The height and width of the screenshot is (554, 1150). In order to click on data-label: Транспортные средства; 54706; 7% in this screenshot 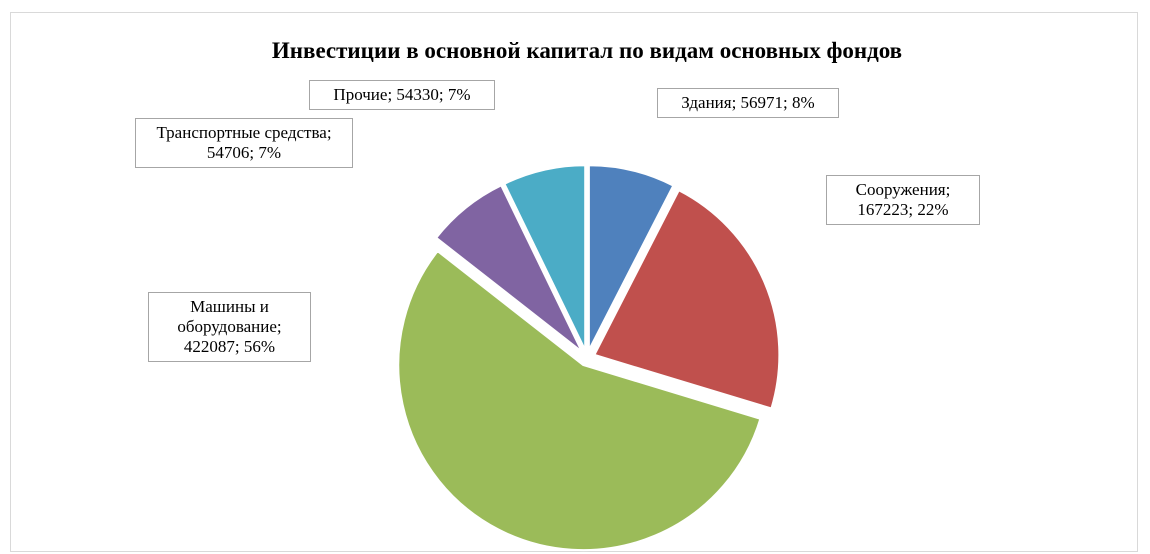, I will do `click(244, 143)`.